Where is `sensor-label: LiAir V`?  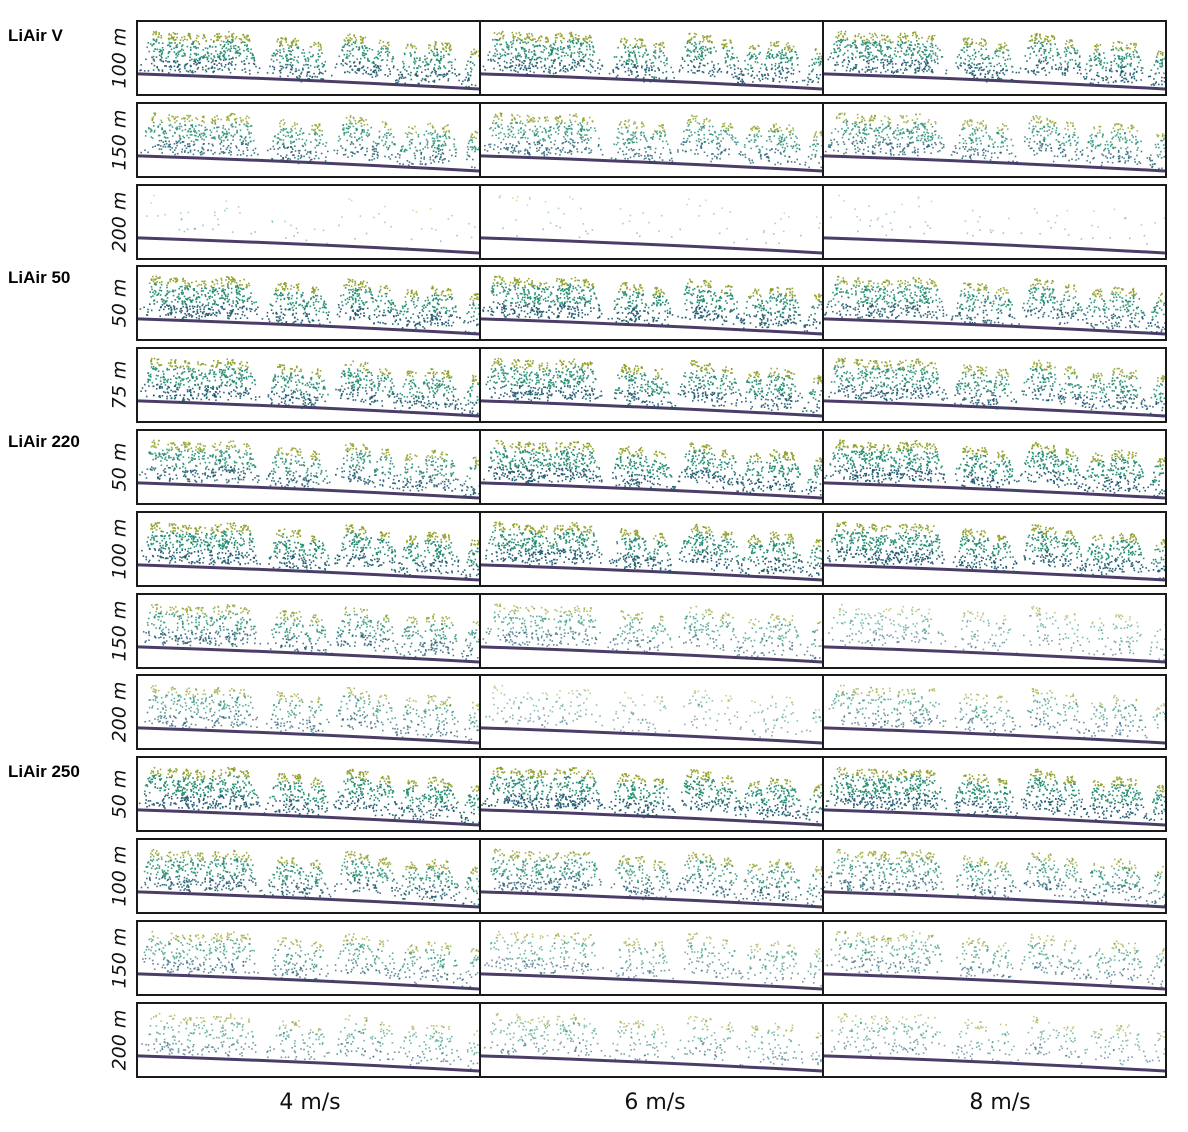
sensor-label: LiAir V is located at coordinates (35, 36).